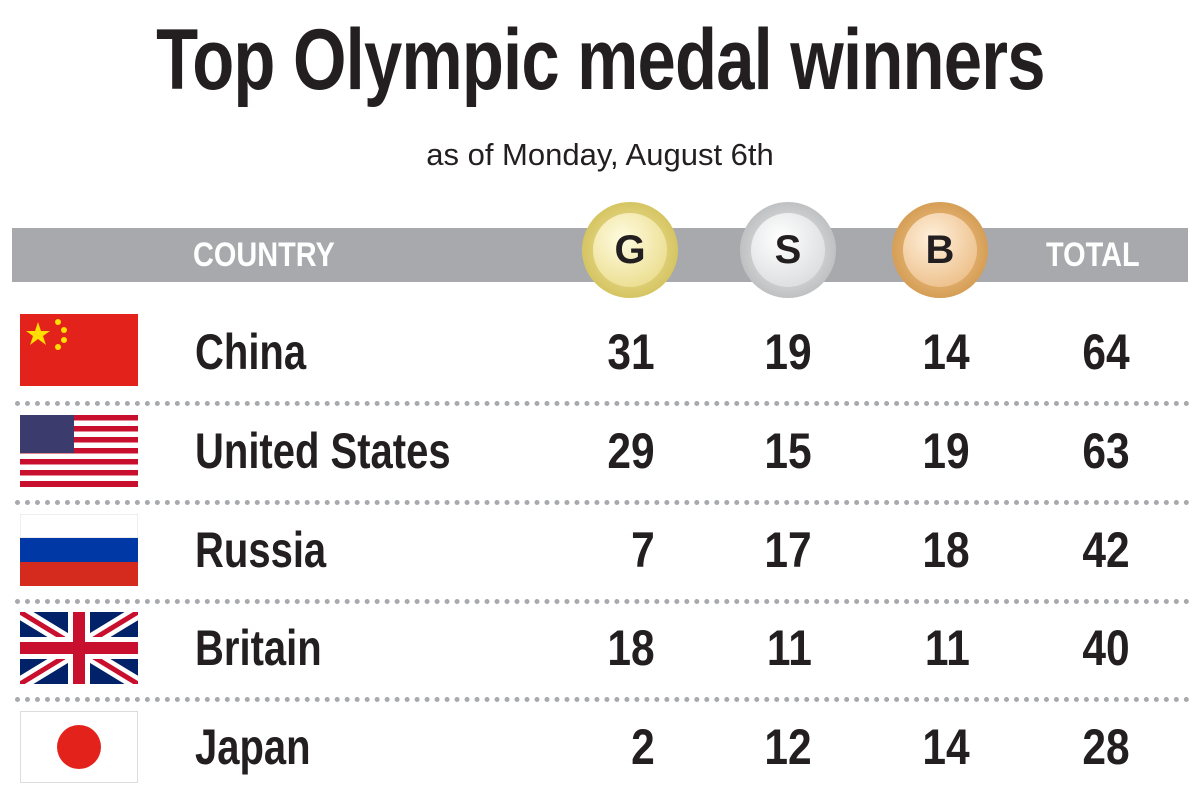  Describe the element at coordinates (788, 550) in the screenshot. I see `silver-count-text: 17` at that location.